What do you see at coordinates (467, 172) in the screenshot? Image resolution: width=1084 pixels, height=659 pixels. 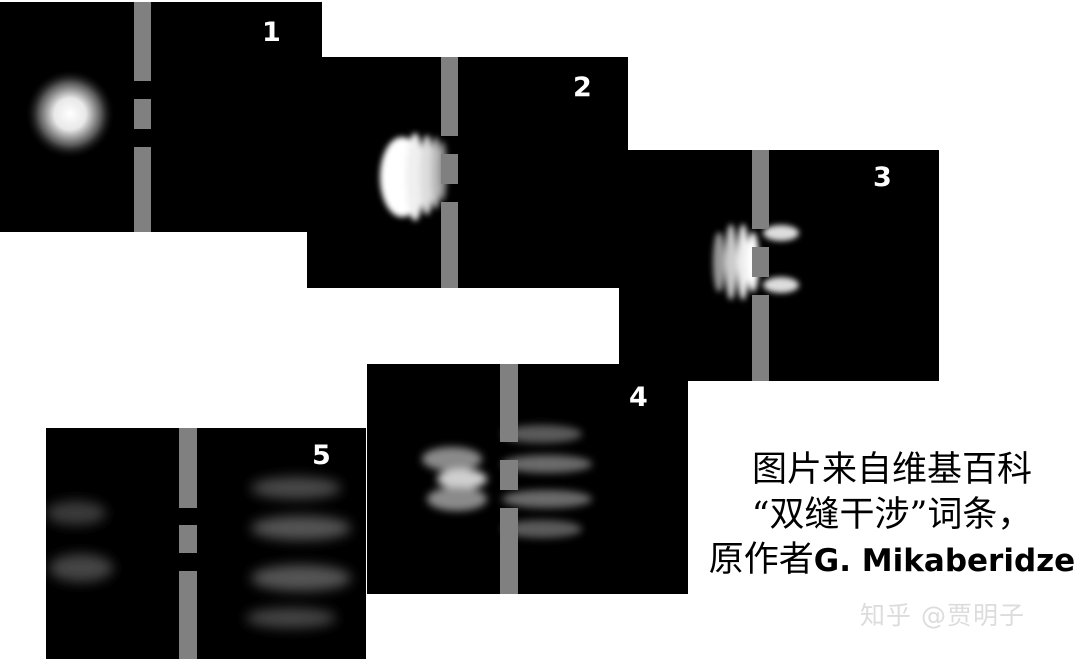 I see `wave-panel-2: 2` at bounding box center [467, 172].